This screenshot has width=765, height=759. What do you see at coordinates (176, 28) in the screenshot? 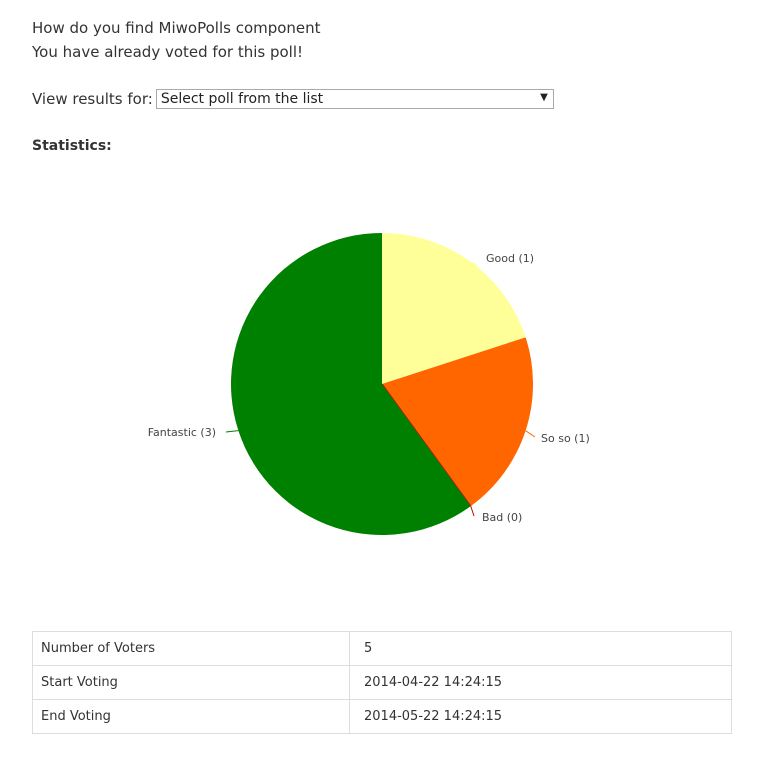
I see `poll-title: How do you find MiwoPolls component` at bounding box center [176, 28].